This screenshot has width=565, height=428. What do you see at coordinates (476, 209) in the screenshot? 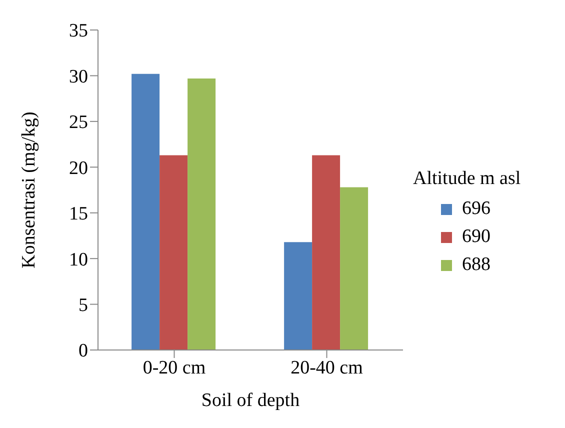
I see `legend-label: 696` at bounding box center [476, 209].